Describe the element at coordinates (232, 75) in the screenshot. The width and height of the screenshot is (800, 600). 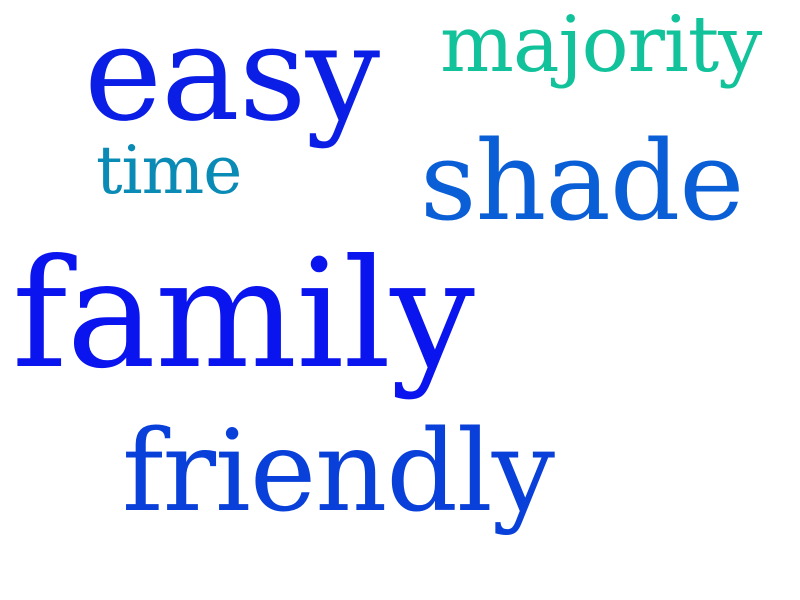
I see `word-easy: easy` at that location.